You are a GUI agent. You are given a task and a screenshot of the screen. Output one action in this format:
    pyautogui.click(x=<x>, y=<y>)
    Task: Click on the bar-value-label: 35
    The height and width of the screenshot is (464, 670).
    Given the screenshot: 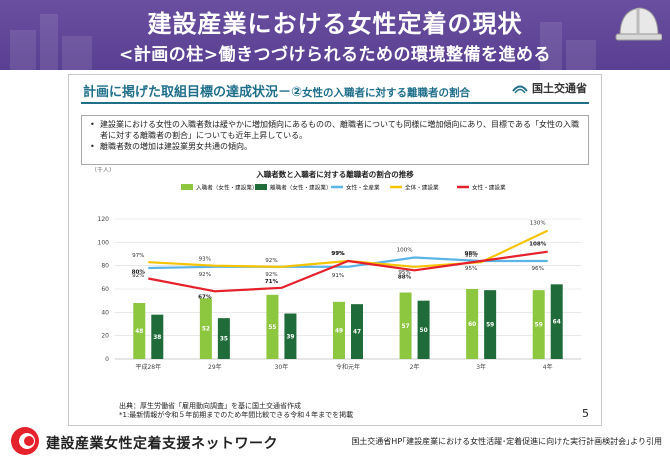 What is the action you would take?
    pyautogui.click(x=224, y=340)
    